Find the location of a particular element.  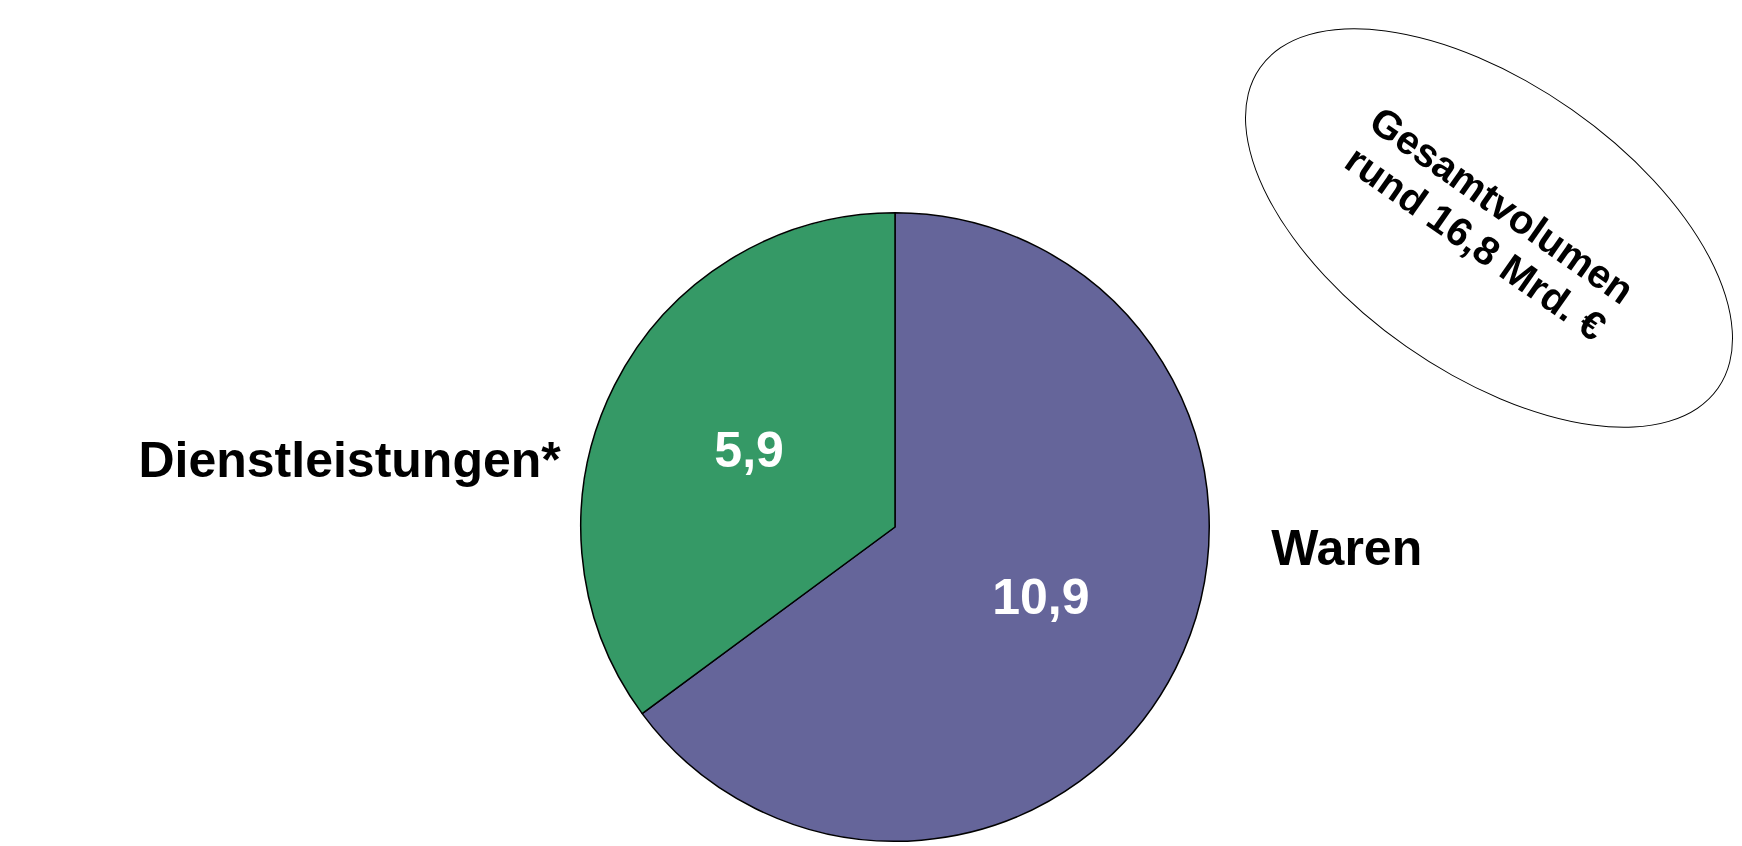

data-label: 10,9 is located at coordinates (1041, 597).